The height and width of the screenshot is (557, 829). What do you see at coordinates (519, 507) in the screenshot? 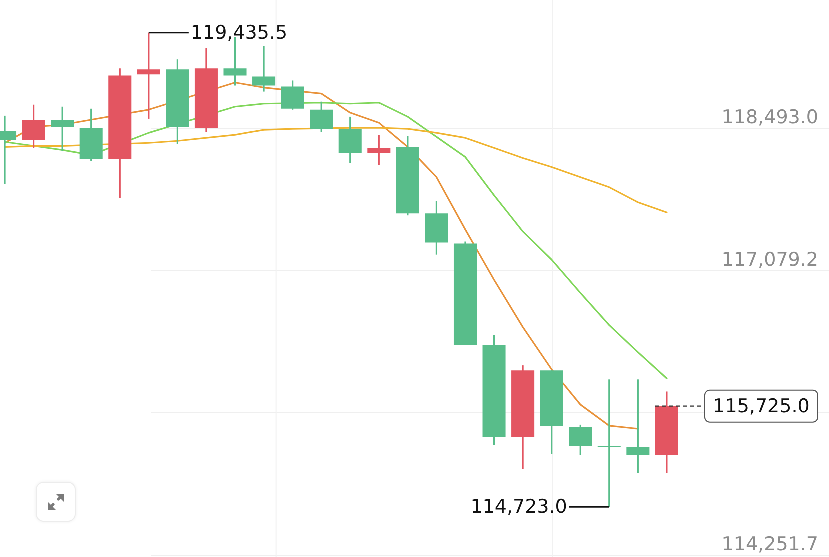
I see `annotation: 114,723.0` at bounding box center [519, 507].